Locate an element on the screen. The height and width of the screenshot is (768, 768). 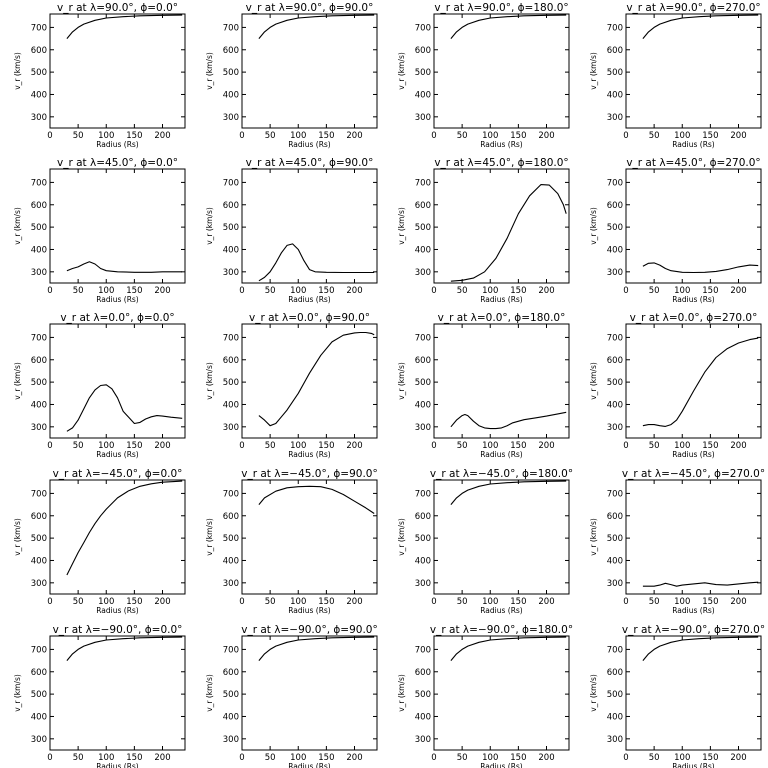
chart-title: v_r at λ=90.0°, ϕ=270.0° is located at coordinates (693, 8).